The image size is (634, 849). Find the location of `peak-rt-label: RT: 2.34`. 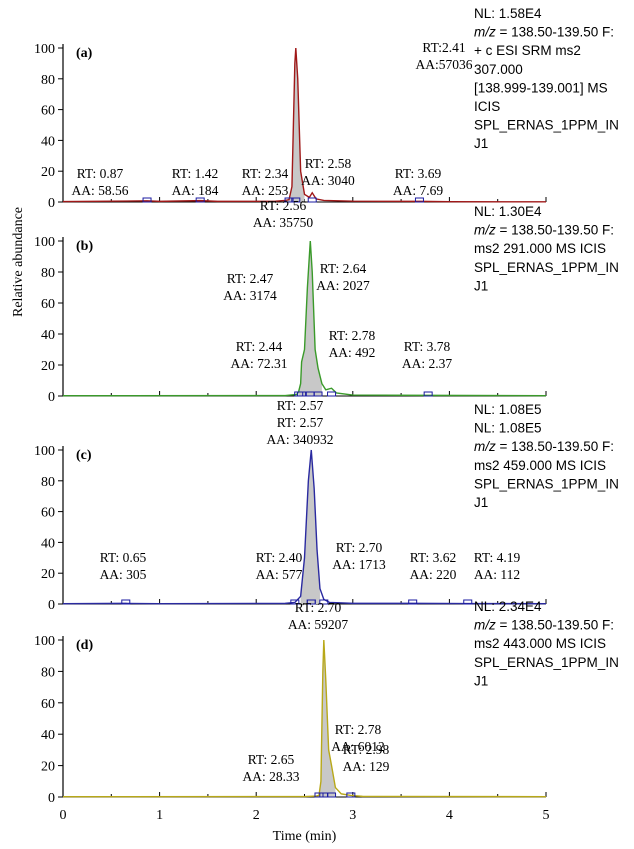

peak-rt-label: RT: 2.34 is located at coordinates (265, 173).